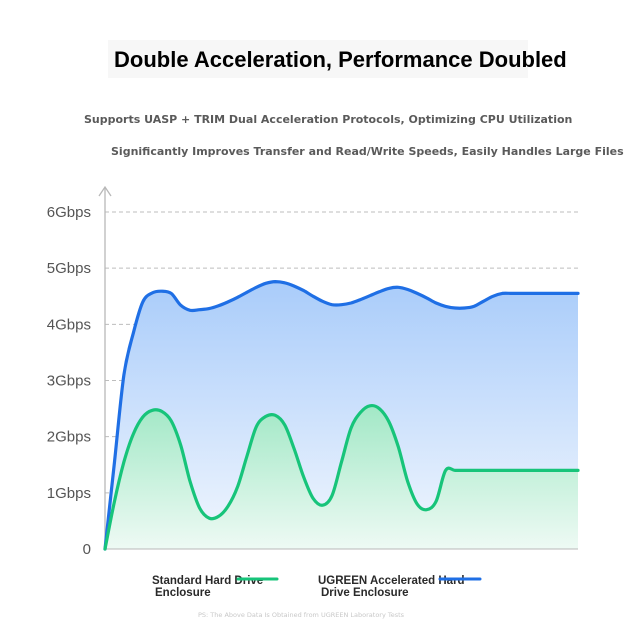  I want to click on y-tick-label: 4Gbps, so click(69, 324).